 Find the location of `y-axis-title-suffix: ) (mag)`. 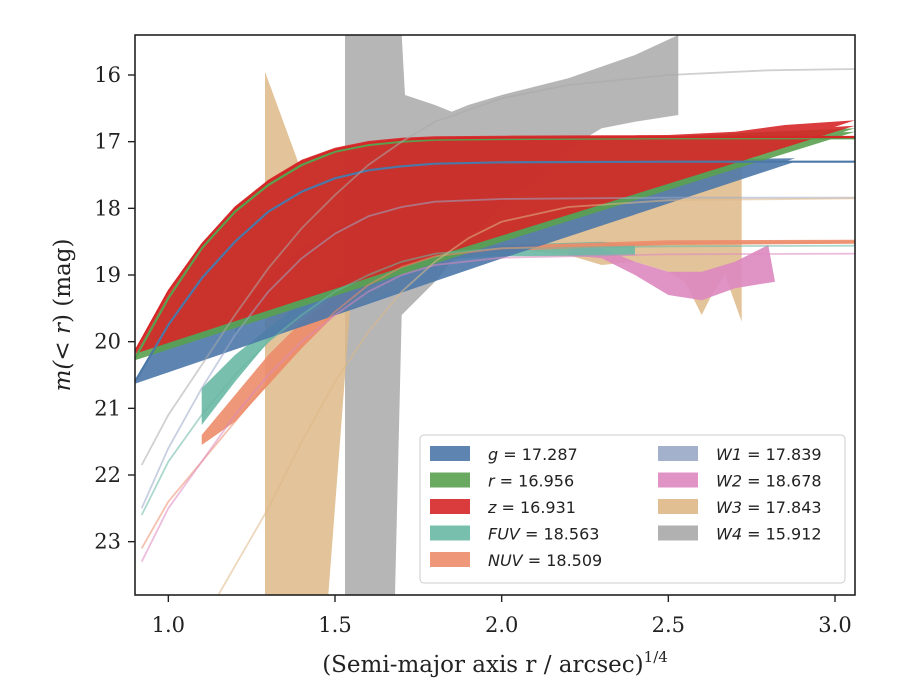

y-axis-title-suffix: ) (mag) is located at coordinates (63, 281).